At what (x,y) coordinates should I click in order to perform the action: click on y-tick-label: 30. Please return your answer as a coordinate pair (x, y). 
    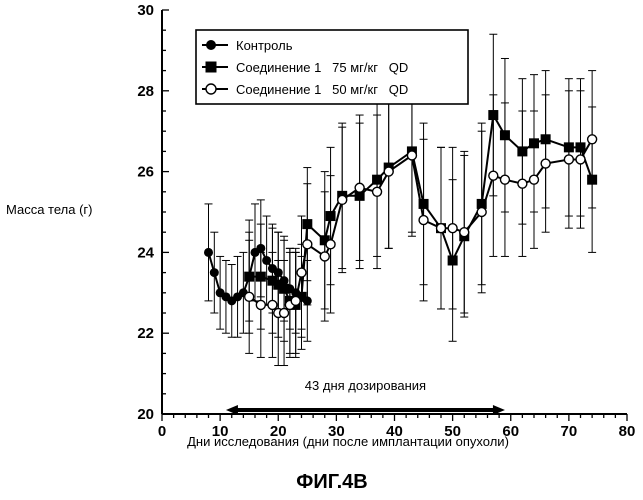
    Looking at the image, I should click on (145, 10).